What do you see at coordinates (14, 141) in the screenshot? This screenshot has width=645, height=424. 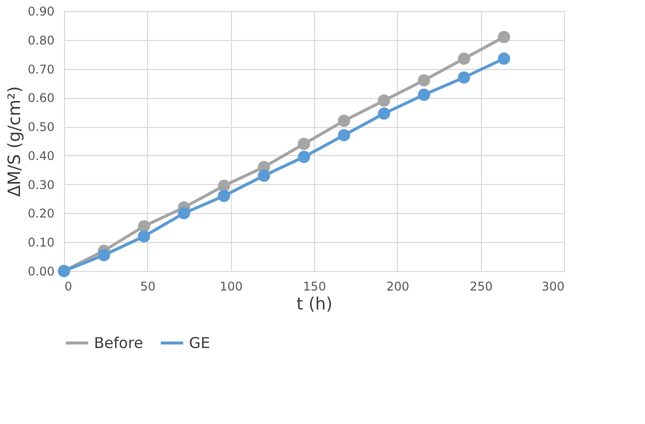 I see `y-axis-title: ΔM/S (g/cm²)` at bounding box center [14, 141].